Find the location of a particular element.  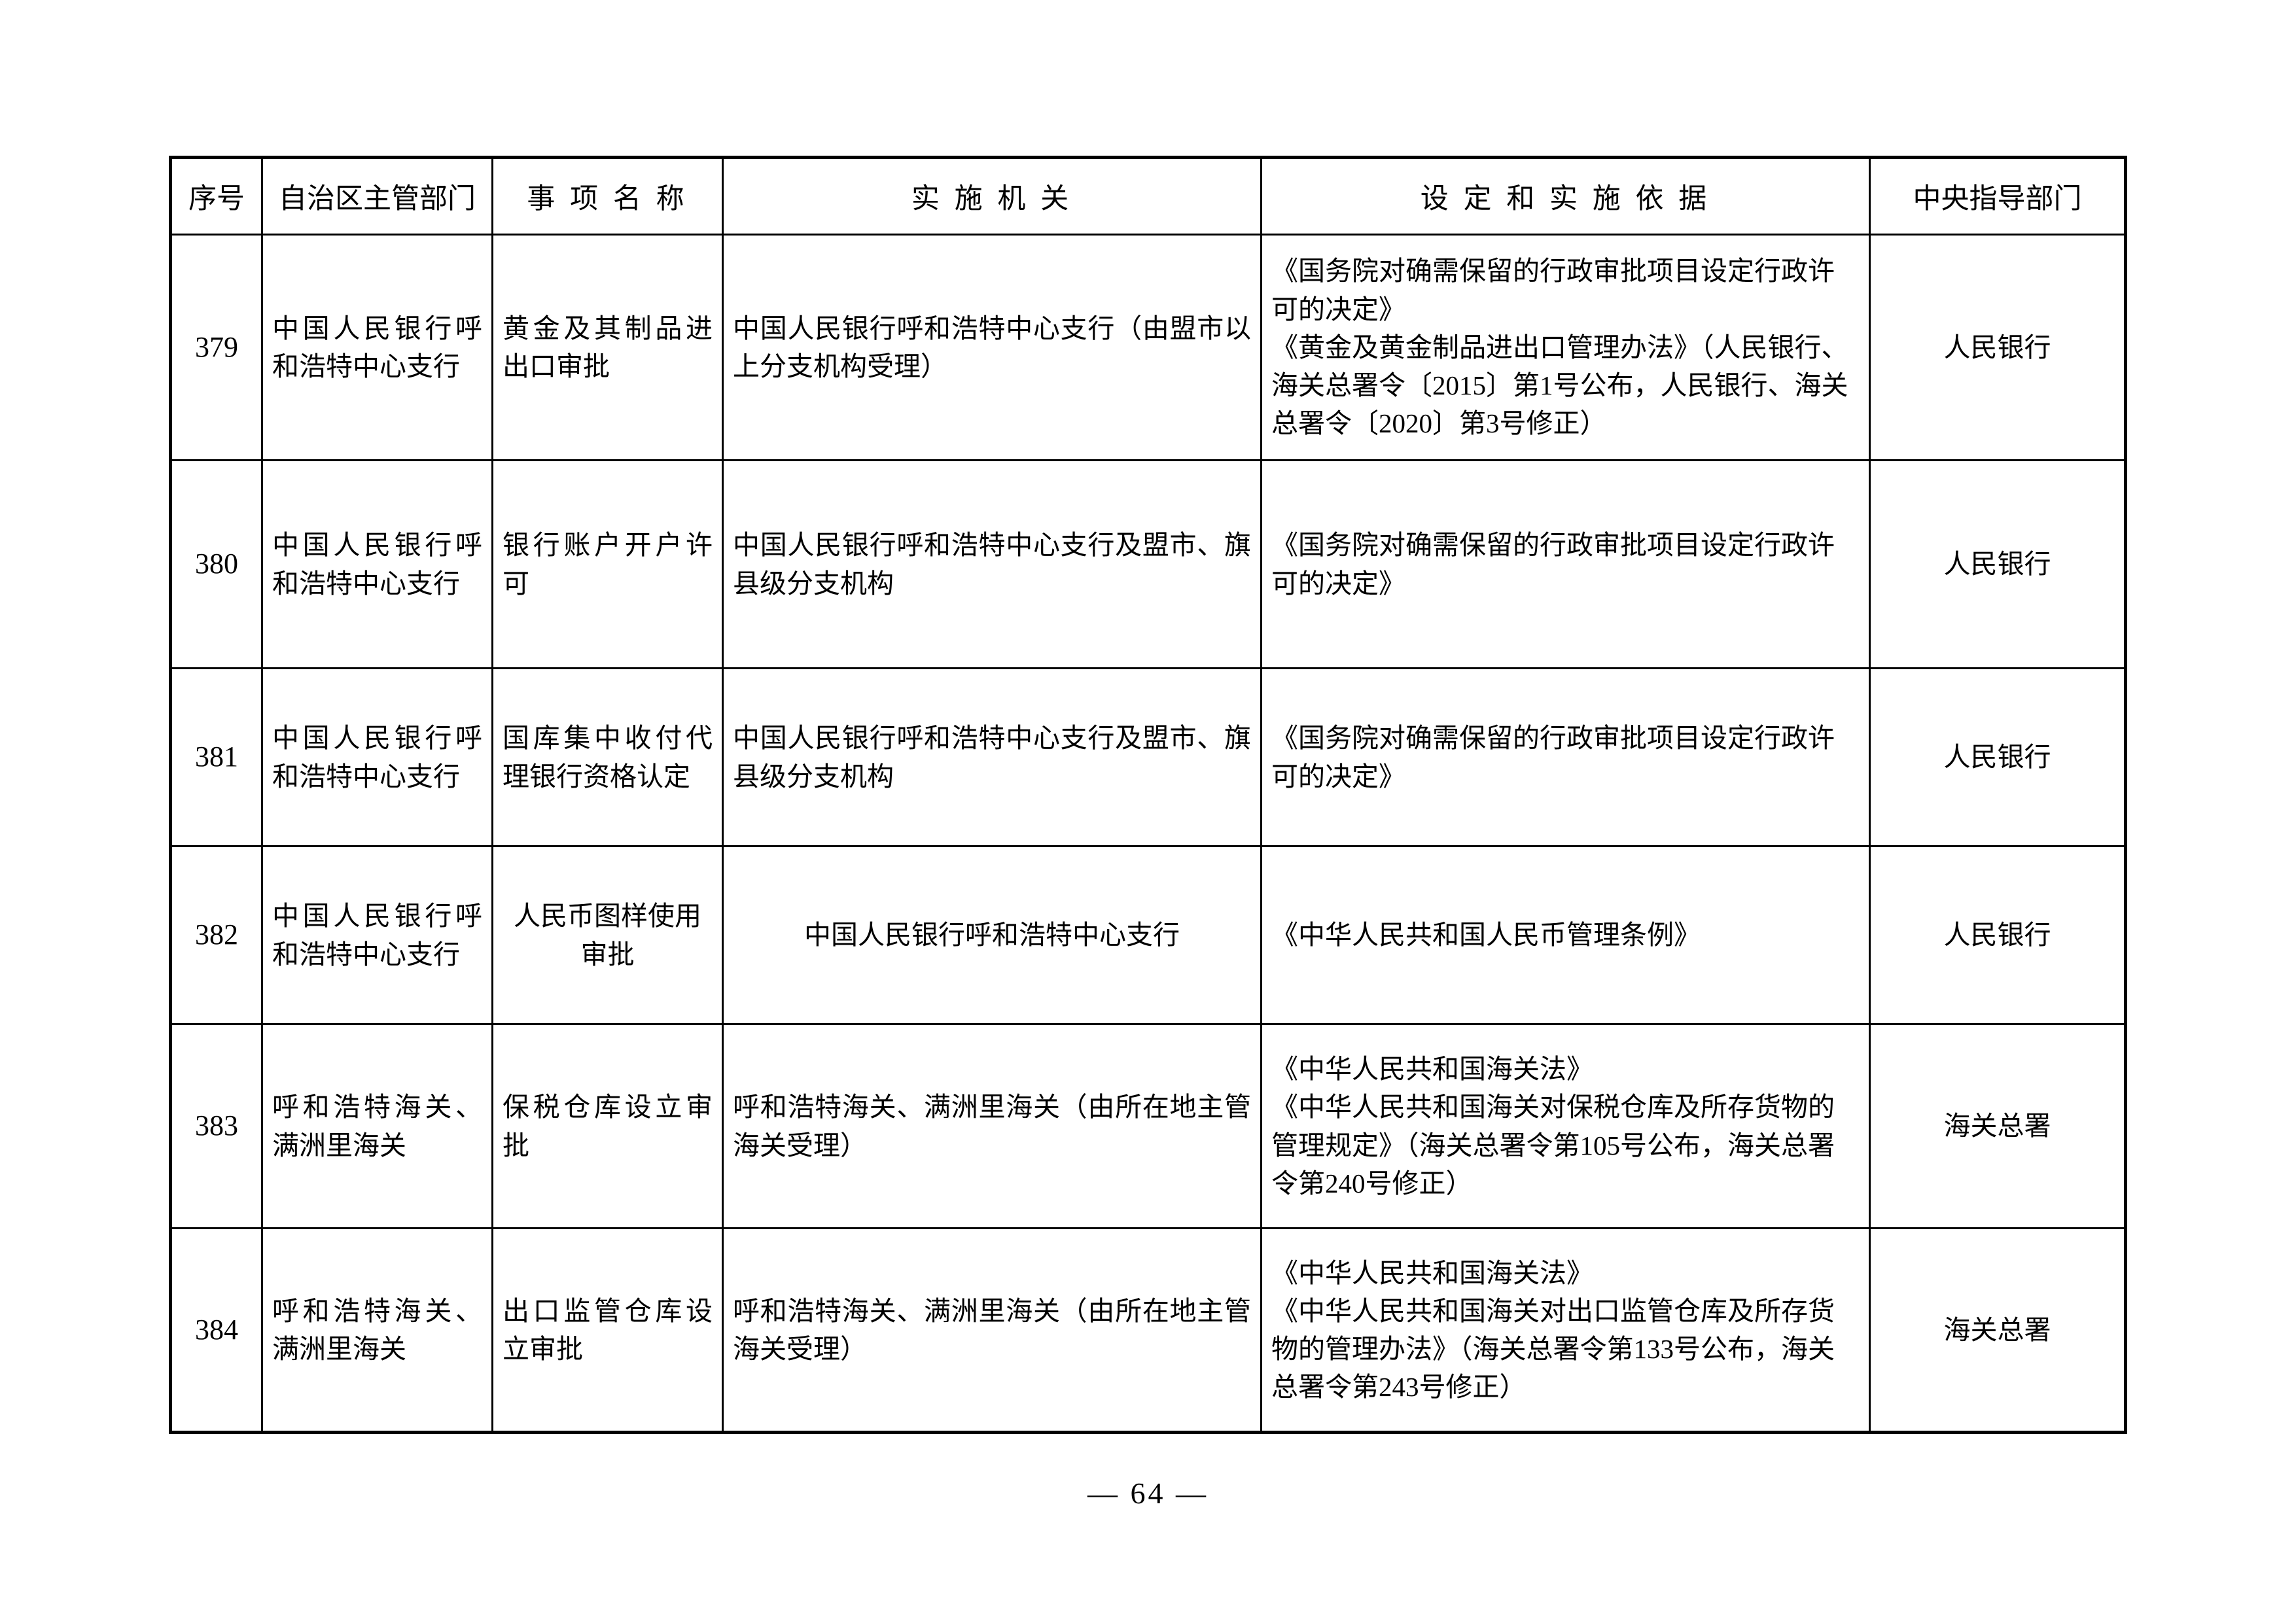

page-number: — 64 — is located at coordinates (1148, 1493).